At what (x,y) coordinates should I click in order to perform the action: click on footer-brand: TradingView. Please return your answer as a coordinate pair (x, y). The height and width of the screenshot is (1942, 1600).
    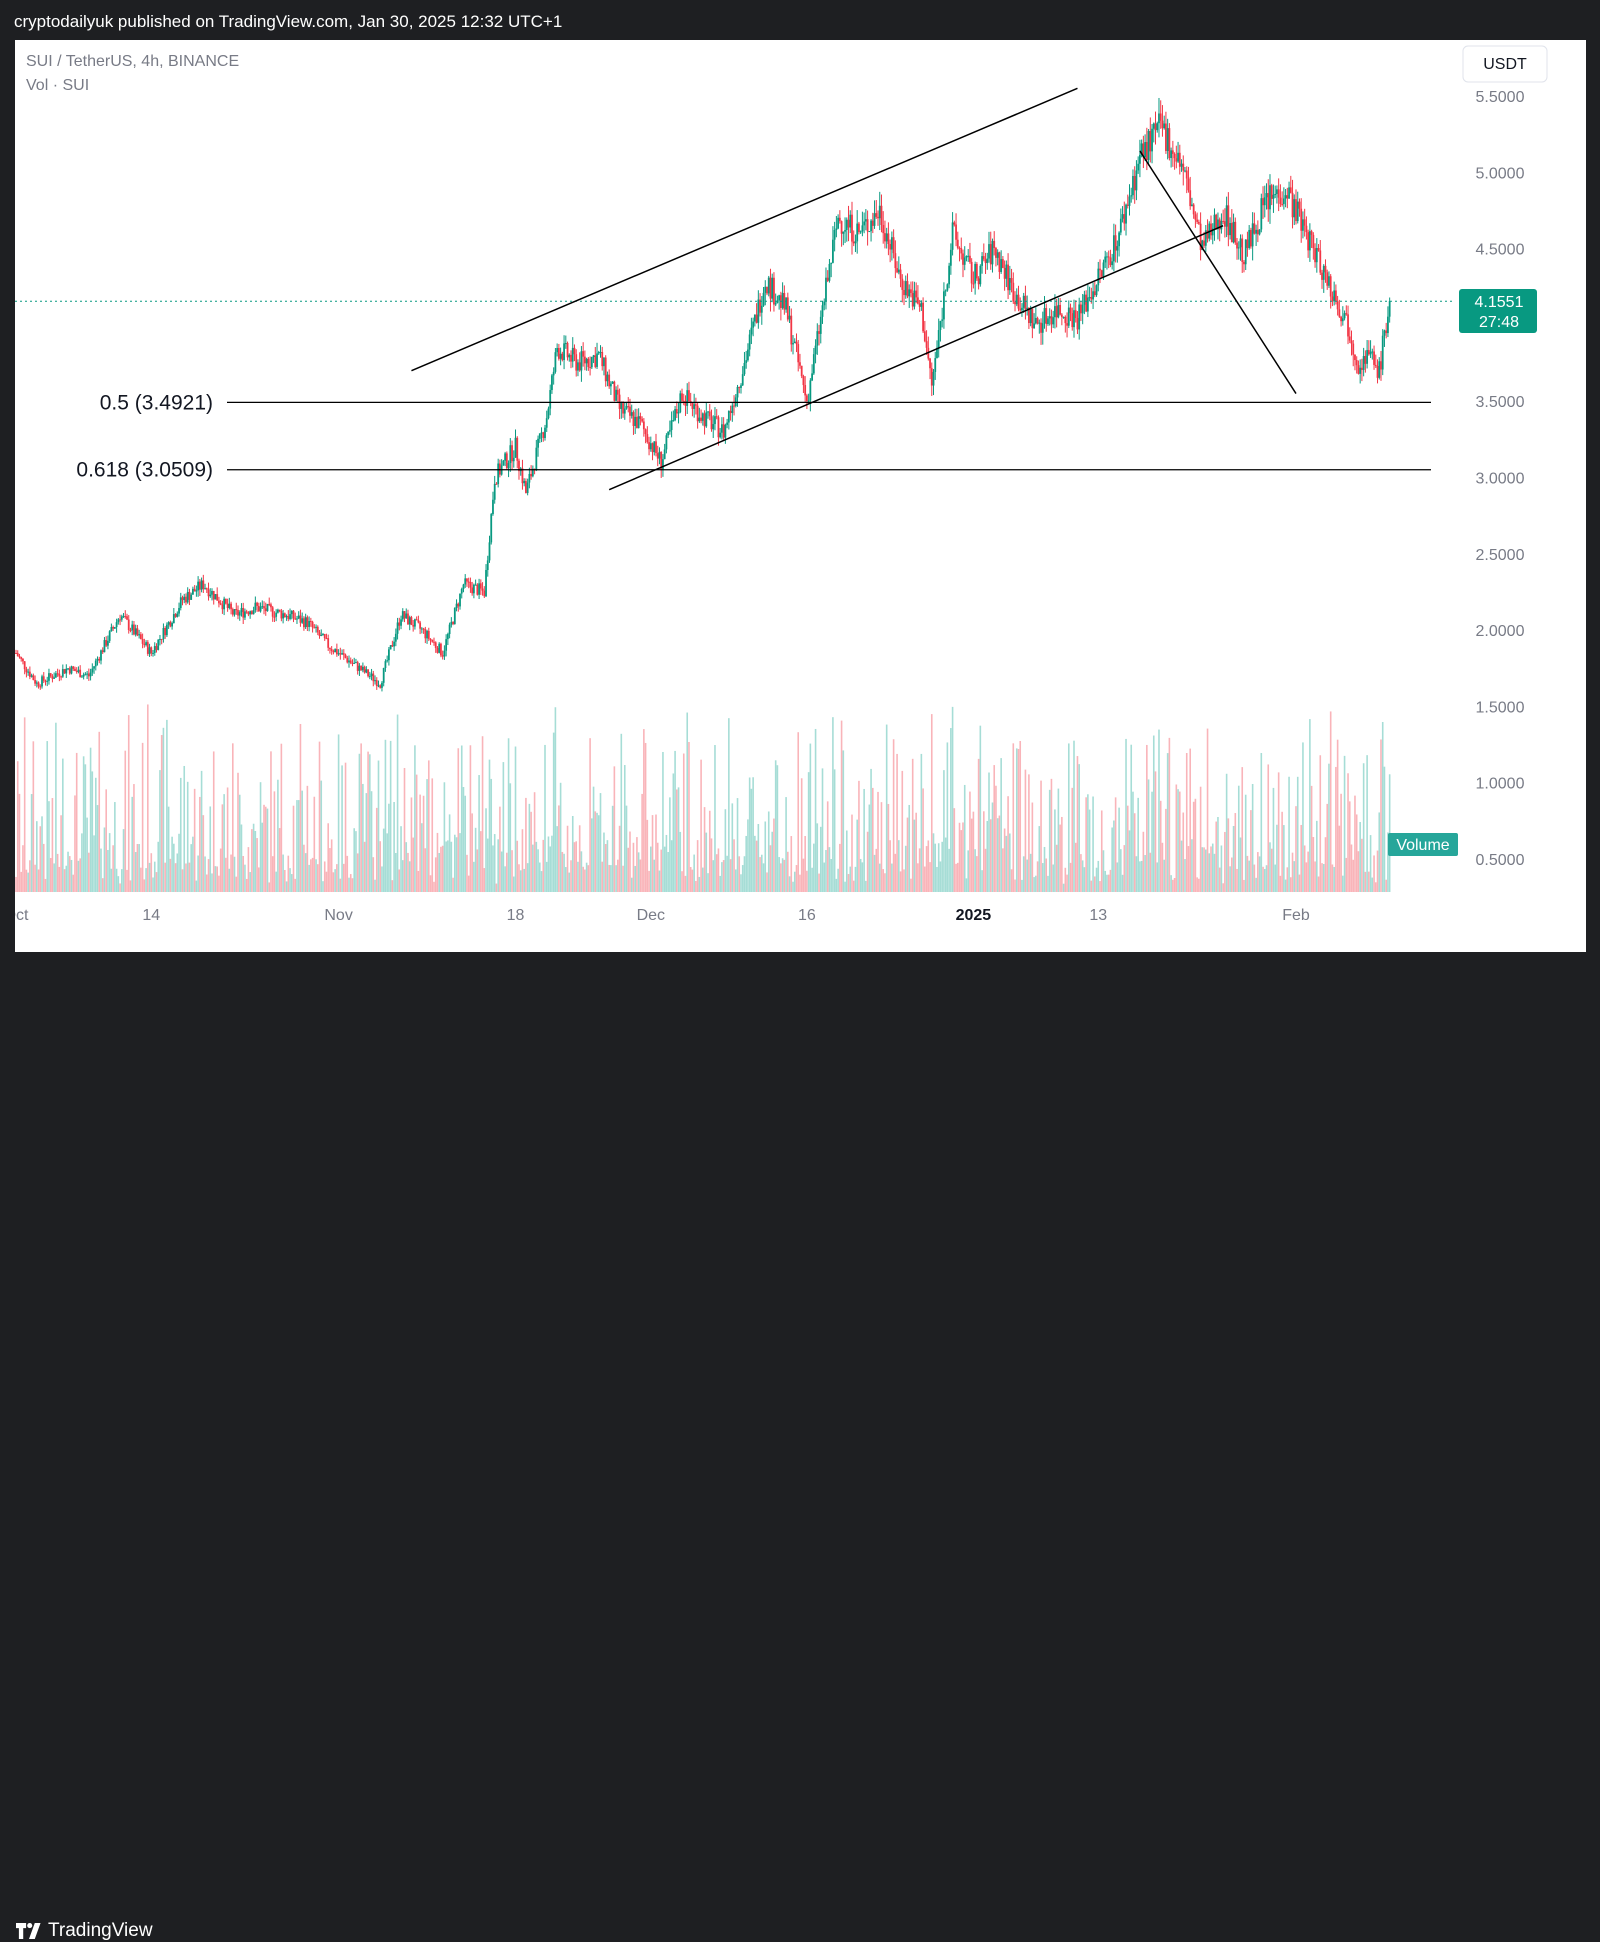
    Looking at the image, I should click on (84, 1931).